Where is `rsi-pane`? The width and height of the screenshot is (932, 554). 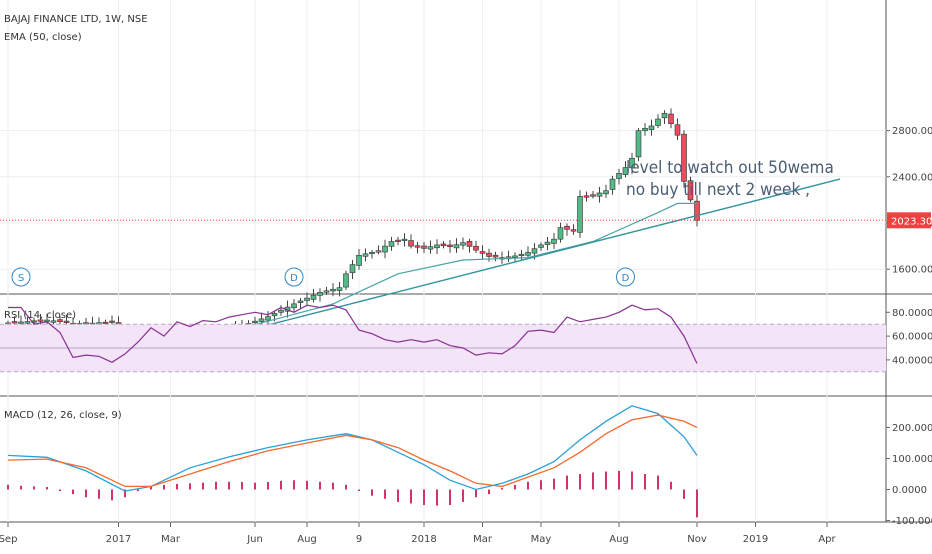 rsi-pane is located at coordinates (443, 338).